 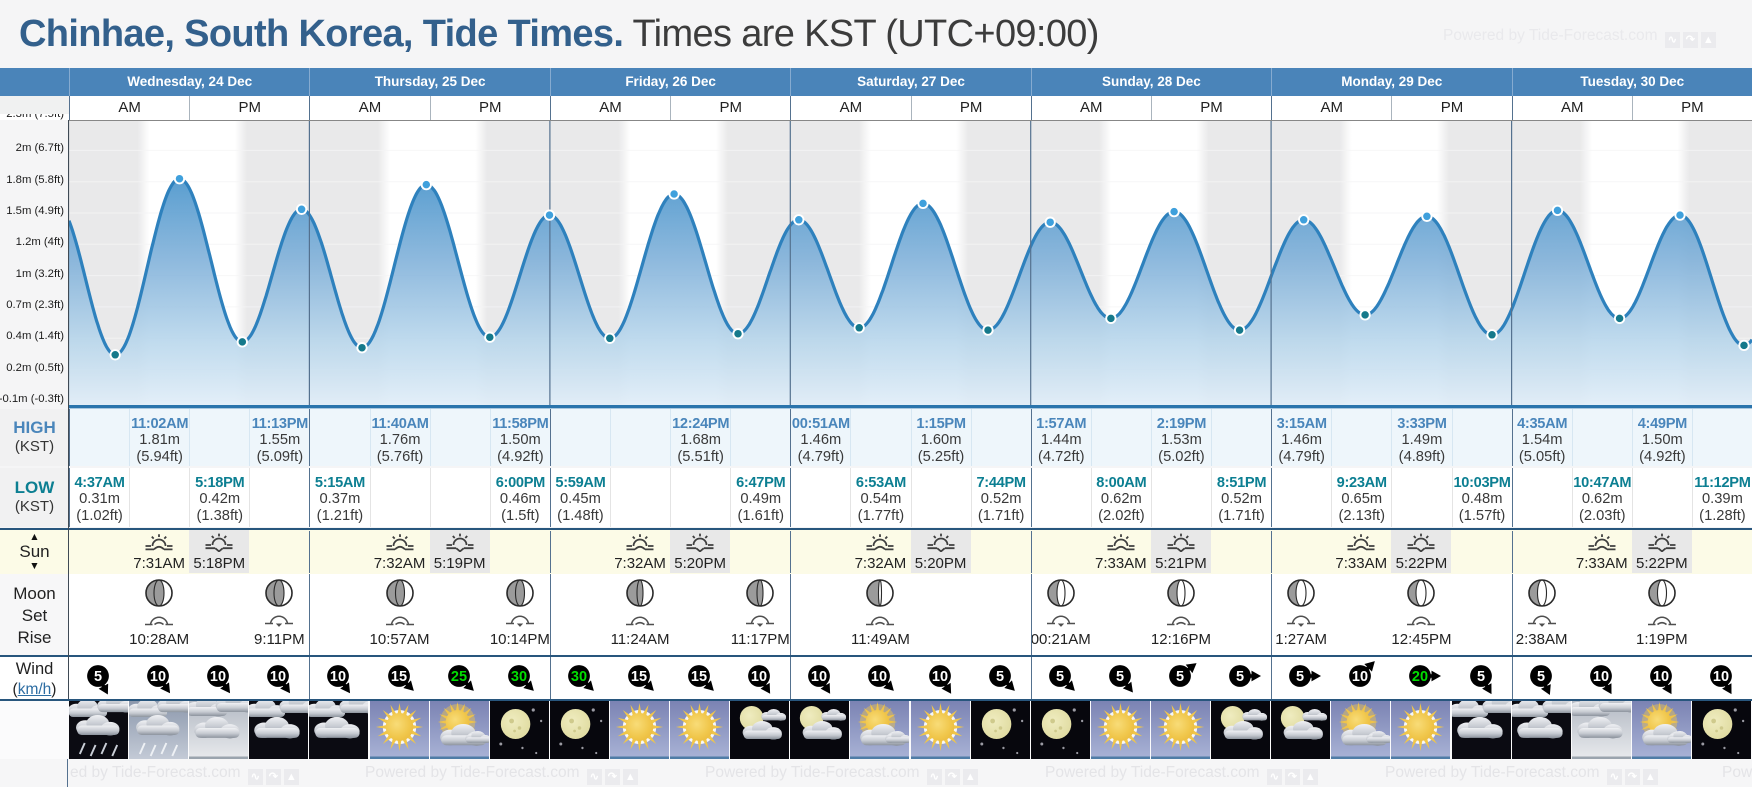 I want to click on svg-text: 20, so click(x=1420, y=677).